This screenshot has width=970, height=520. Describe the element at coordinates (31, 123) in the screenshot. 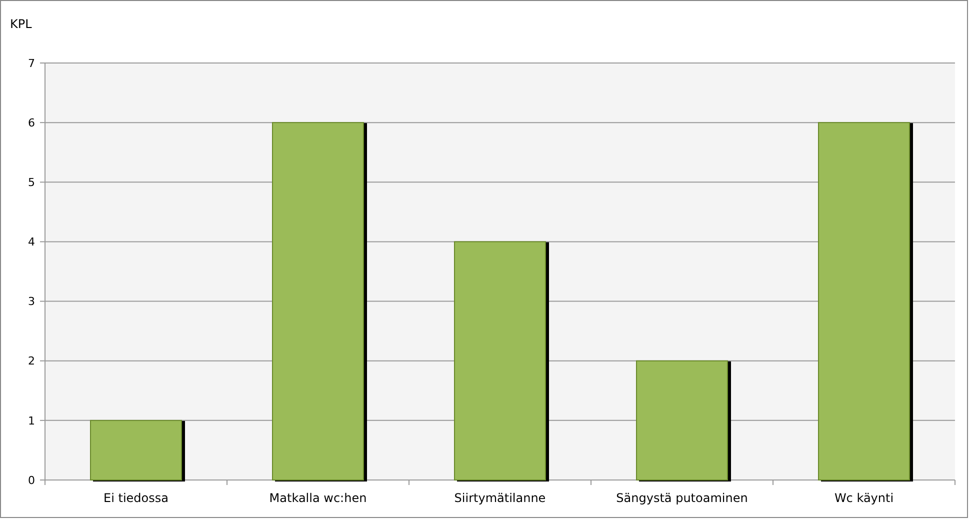

I see `y-tick-label: 6` at that location.